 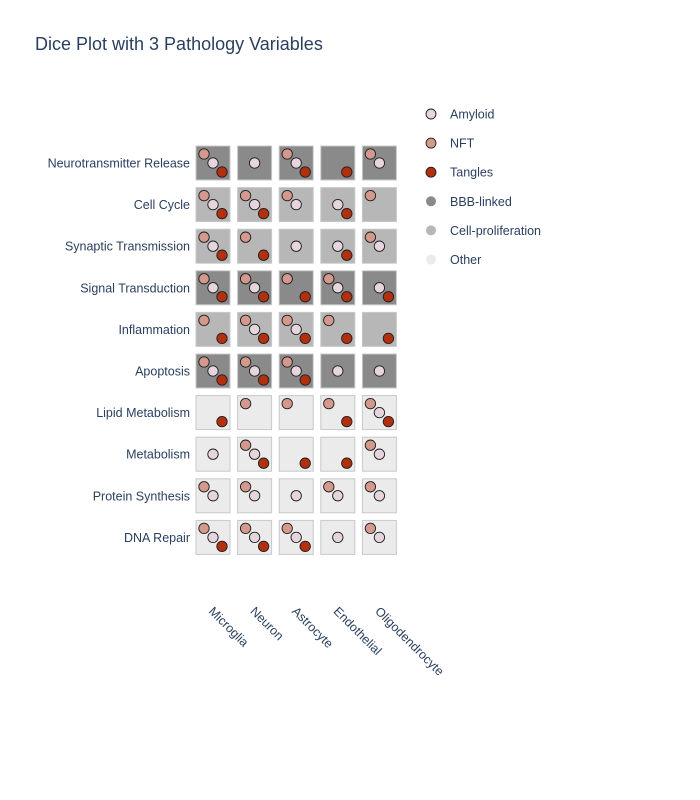 What do you see at coordinates (245, 403) in the screenshot?
I see `dot-nft-lipid-metabolism-neuron` at bounding box center [245, 403].